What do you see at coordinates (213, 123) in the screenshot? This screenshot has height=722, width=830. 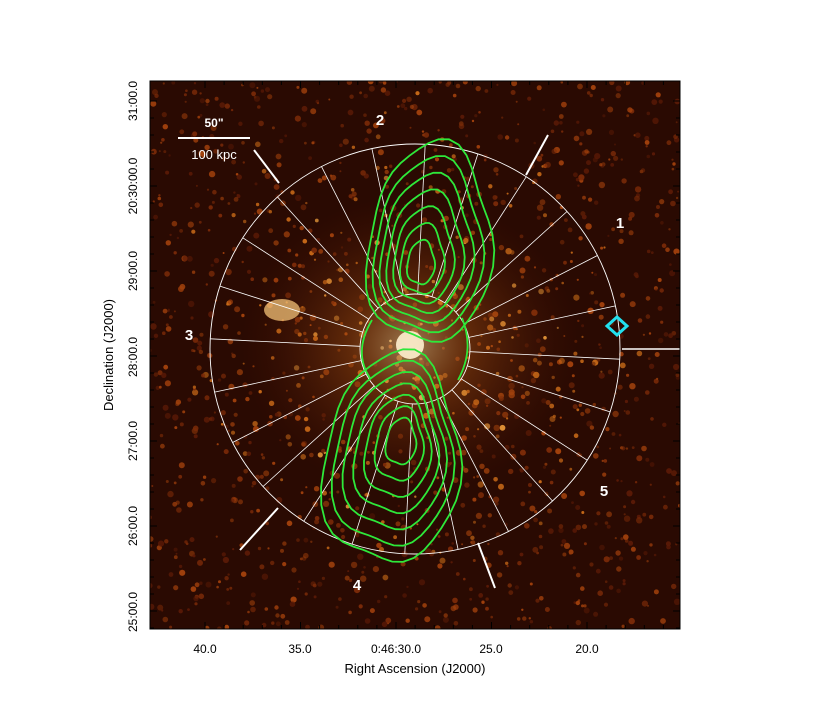 I see `scale-bar-angular-label: 50"` at bounding box center [213, 123].